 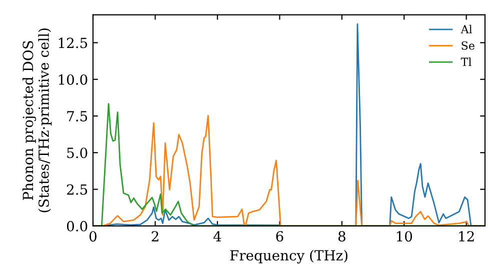 What do you see at coordinates (466, 61) in the screenshot?
I see `legend-label: Tl` at bounding box center [466, 61].